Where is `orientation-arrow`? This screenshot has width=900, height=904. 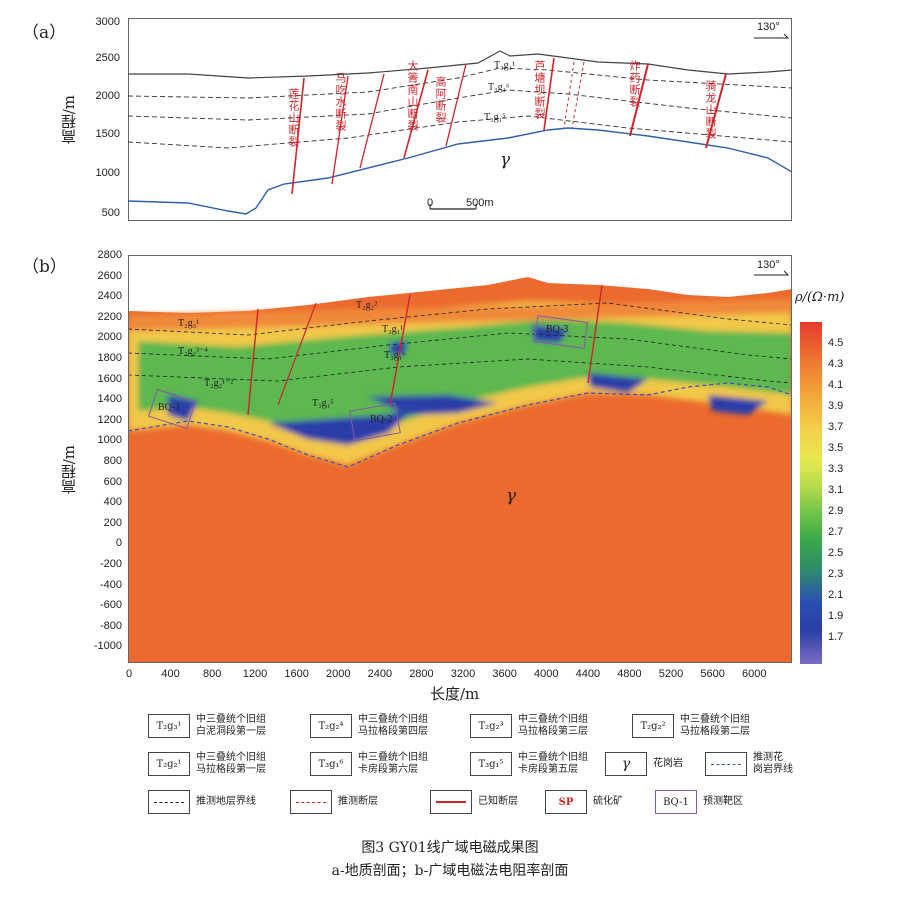
orientation-arrow is located at coordinates (772, 36).